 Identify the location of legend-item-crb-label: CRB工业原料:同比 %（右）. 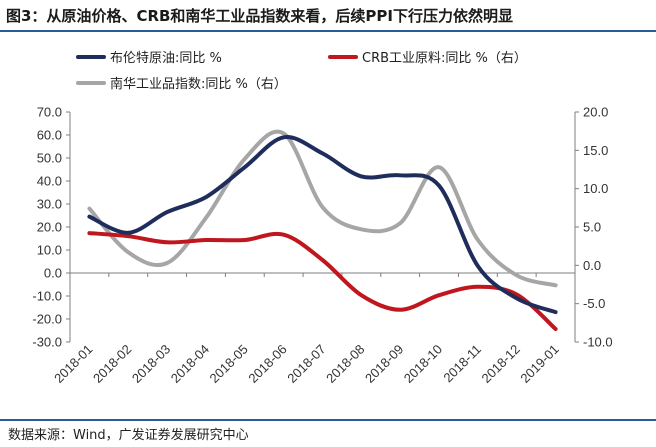
(444, 58).